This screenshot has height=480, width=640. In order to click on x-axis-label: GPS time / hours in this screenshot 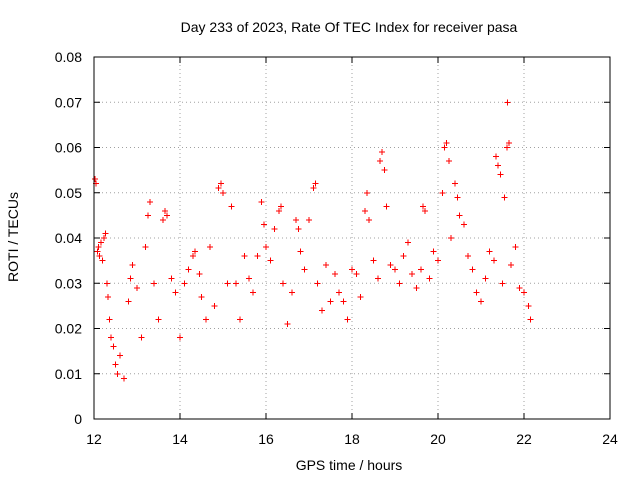, I will do `click(349, 465)`.